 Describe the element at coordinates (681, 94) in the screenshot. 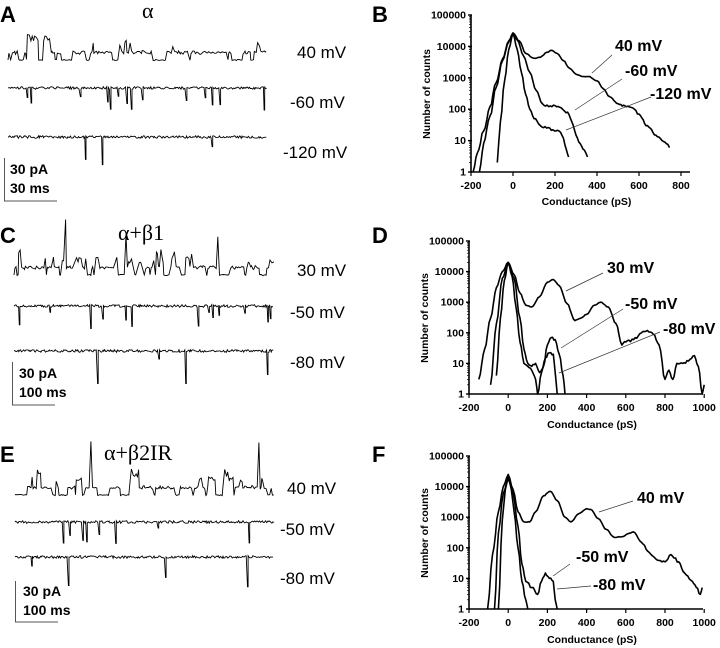

I see `curve-annotation-label: -120 mV` at that location.